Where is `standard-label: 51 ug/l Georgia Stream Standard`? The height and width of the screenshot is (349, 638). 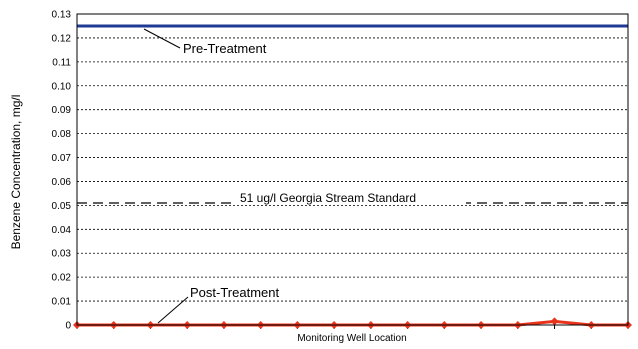
standard-label: 51 ug/l Georgia Stream Standard is located at coordinates (328, 198).